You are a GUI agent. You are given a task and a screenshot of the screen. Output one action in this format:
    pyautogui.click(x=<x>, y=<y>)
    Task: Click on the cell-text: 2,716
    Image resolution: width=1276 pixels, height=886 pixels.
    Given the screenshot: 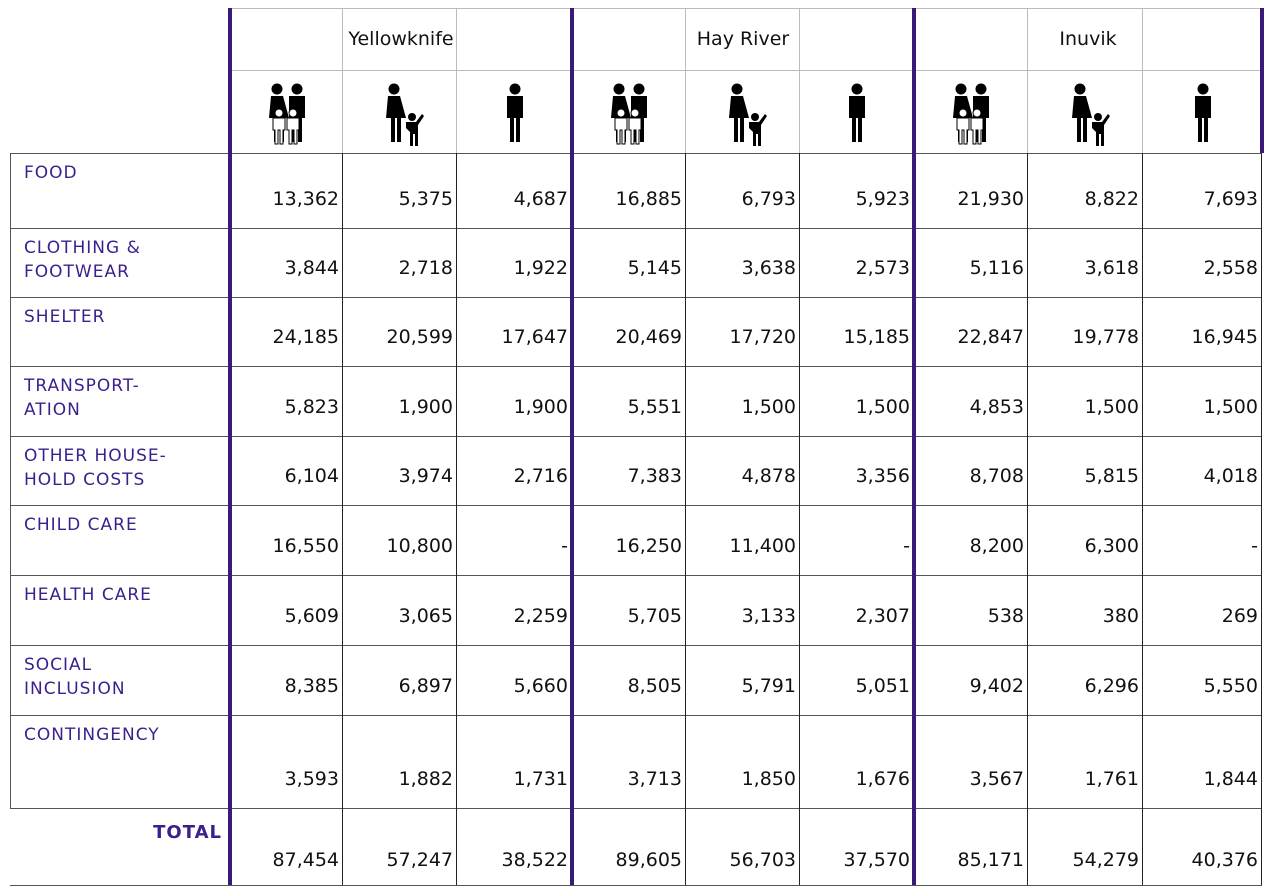 What is the action you would take?
    pyautogui.click(x=540, y=476)
    